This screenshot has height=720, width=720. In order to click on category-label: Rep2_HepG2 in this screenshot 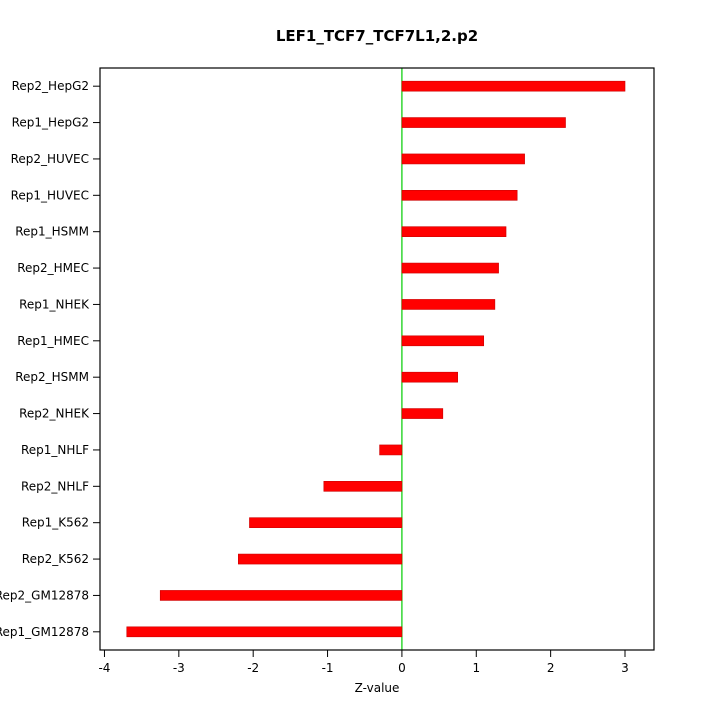, I will do `click(50, 86)`.